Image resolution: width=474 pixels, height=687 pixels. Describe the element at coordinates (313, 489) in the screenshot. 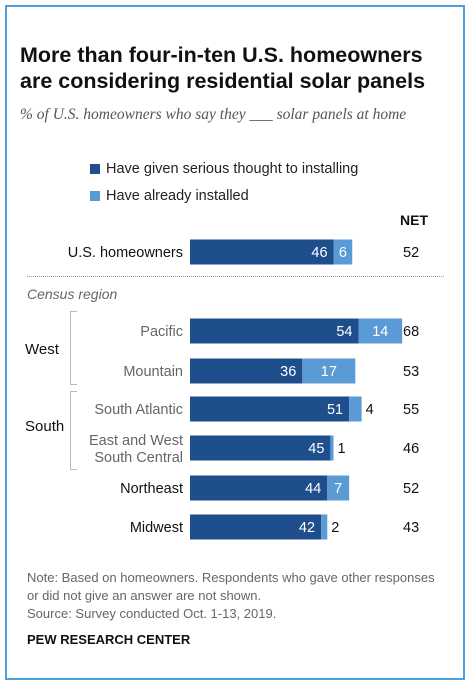

I see `data-label-thought: 44` at that location.